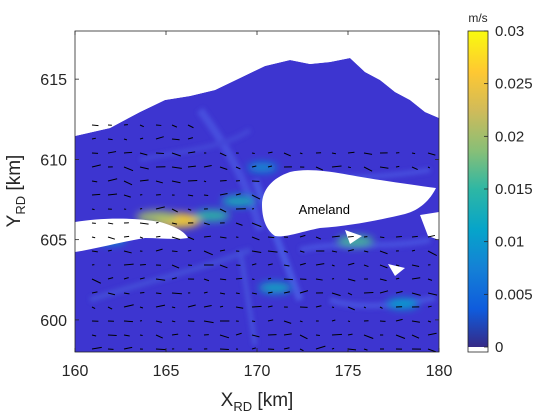  Describe the element at coordinates (53, 160) in the screenshot. I see `y-tick-label: 610` at that location.